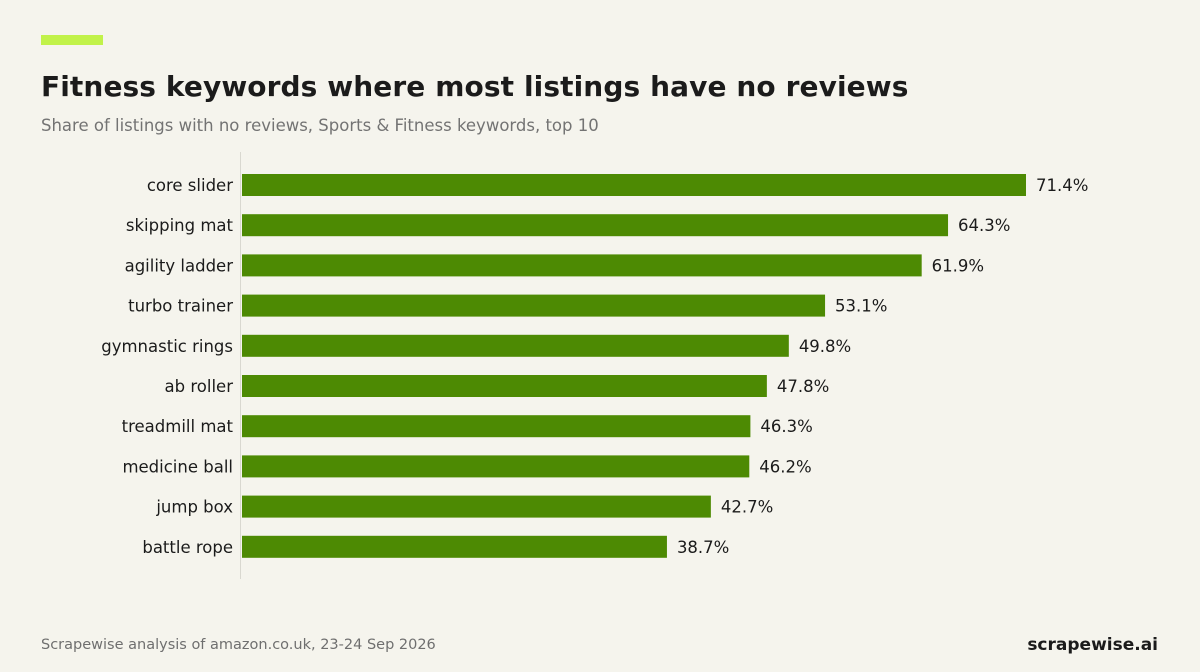 This screenshot has height=672, width=1200. I want to click on value-label: 53.1%, so click(861, 306).